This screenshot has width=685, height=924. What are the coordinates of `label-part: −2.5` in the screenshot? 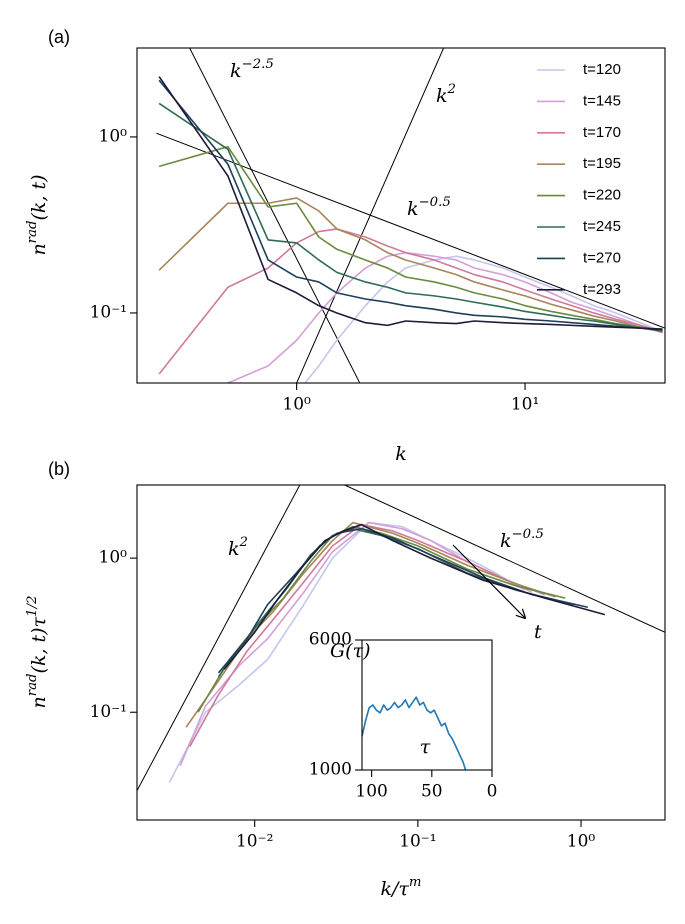 It's located at (258, 64).